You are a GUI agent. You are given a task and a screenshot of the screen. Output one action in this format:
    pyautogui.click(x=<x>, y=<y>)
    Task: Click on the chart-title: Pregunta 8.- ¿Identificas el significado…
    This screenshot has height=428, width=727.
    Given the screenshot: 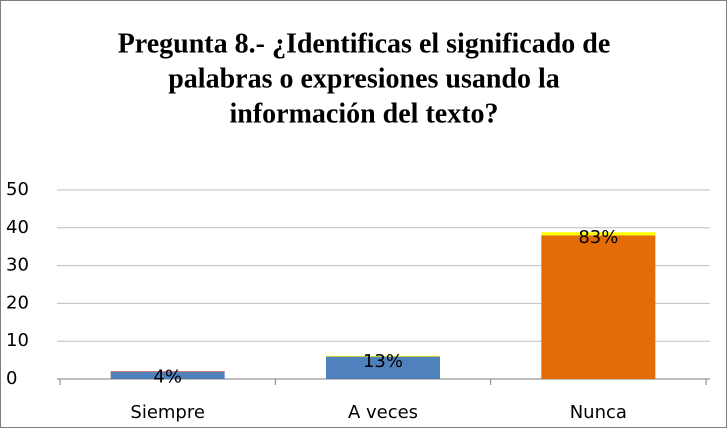 What is the action you would take?
    pyautogui.click(x=364, y=43)
    